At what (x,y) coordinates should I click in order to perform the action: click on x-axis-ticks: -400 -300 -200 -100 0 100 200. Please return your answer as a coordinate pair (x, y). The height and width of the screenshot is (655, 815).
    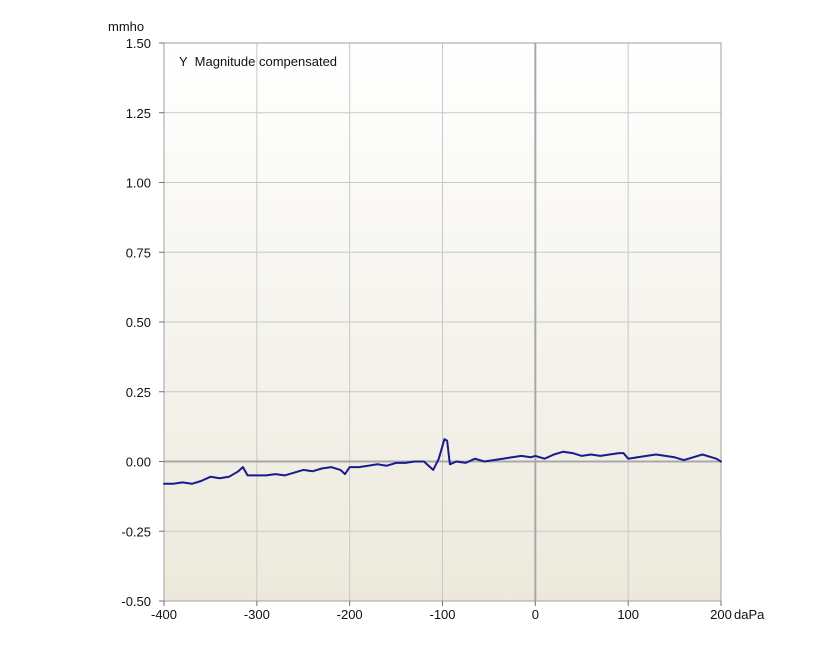
    Looking at the image, I should click on (441, 611).